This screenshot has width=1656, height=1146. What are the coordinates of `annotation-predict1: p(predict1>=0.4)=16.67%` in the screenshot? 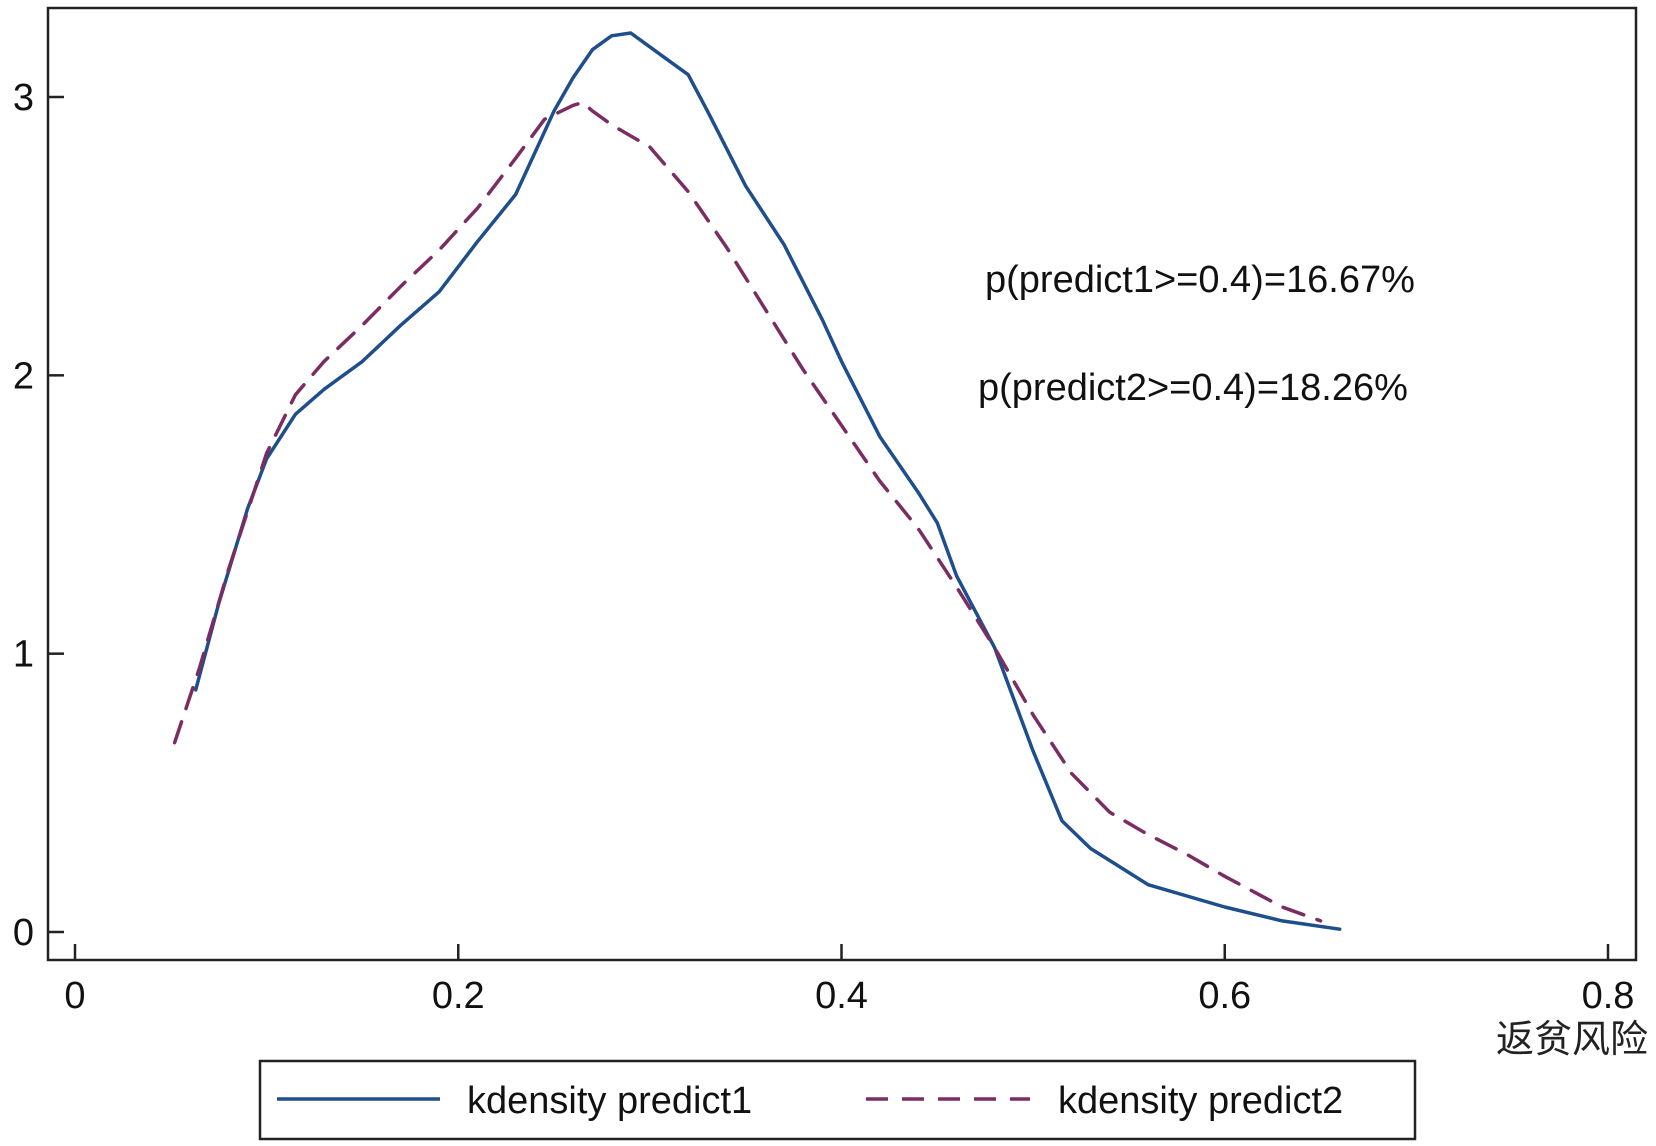 It's located at (1200, 280).